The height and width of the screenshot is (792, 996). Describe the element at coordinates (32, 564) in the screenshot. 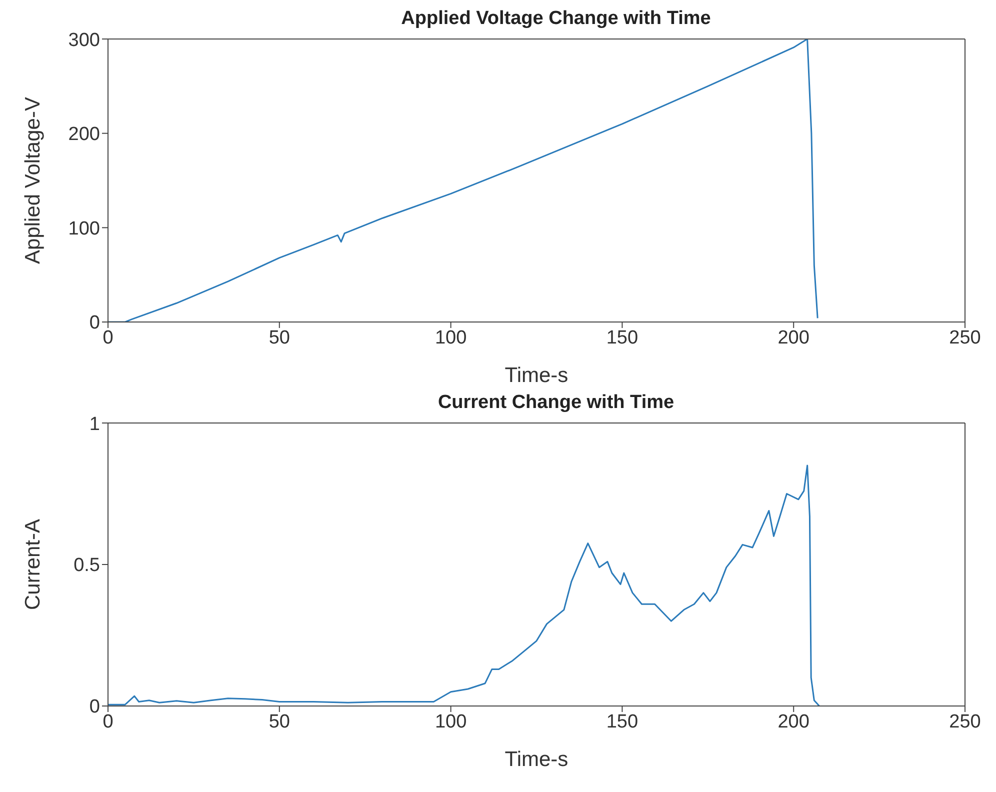

I see `y-axis-title: Current-A` at that location.